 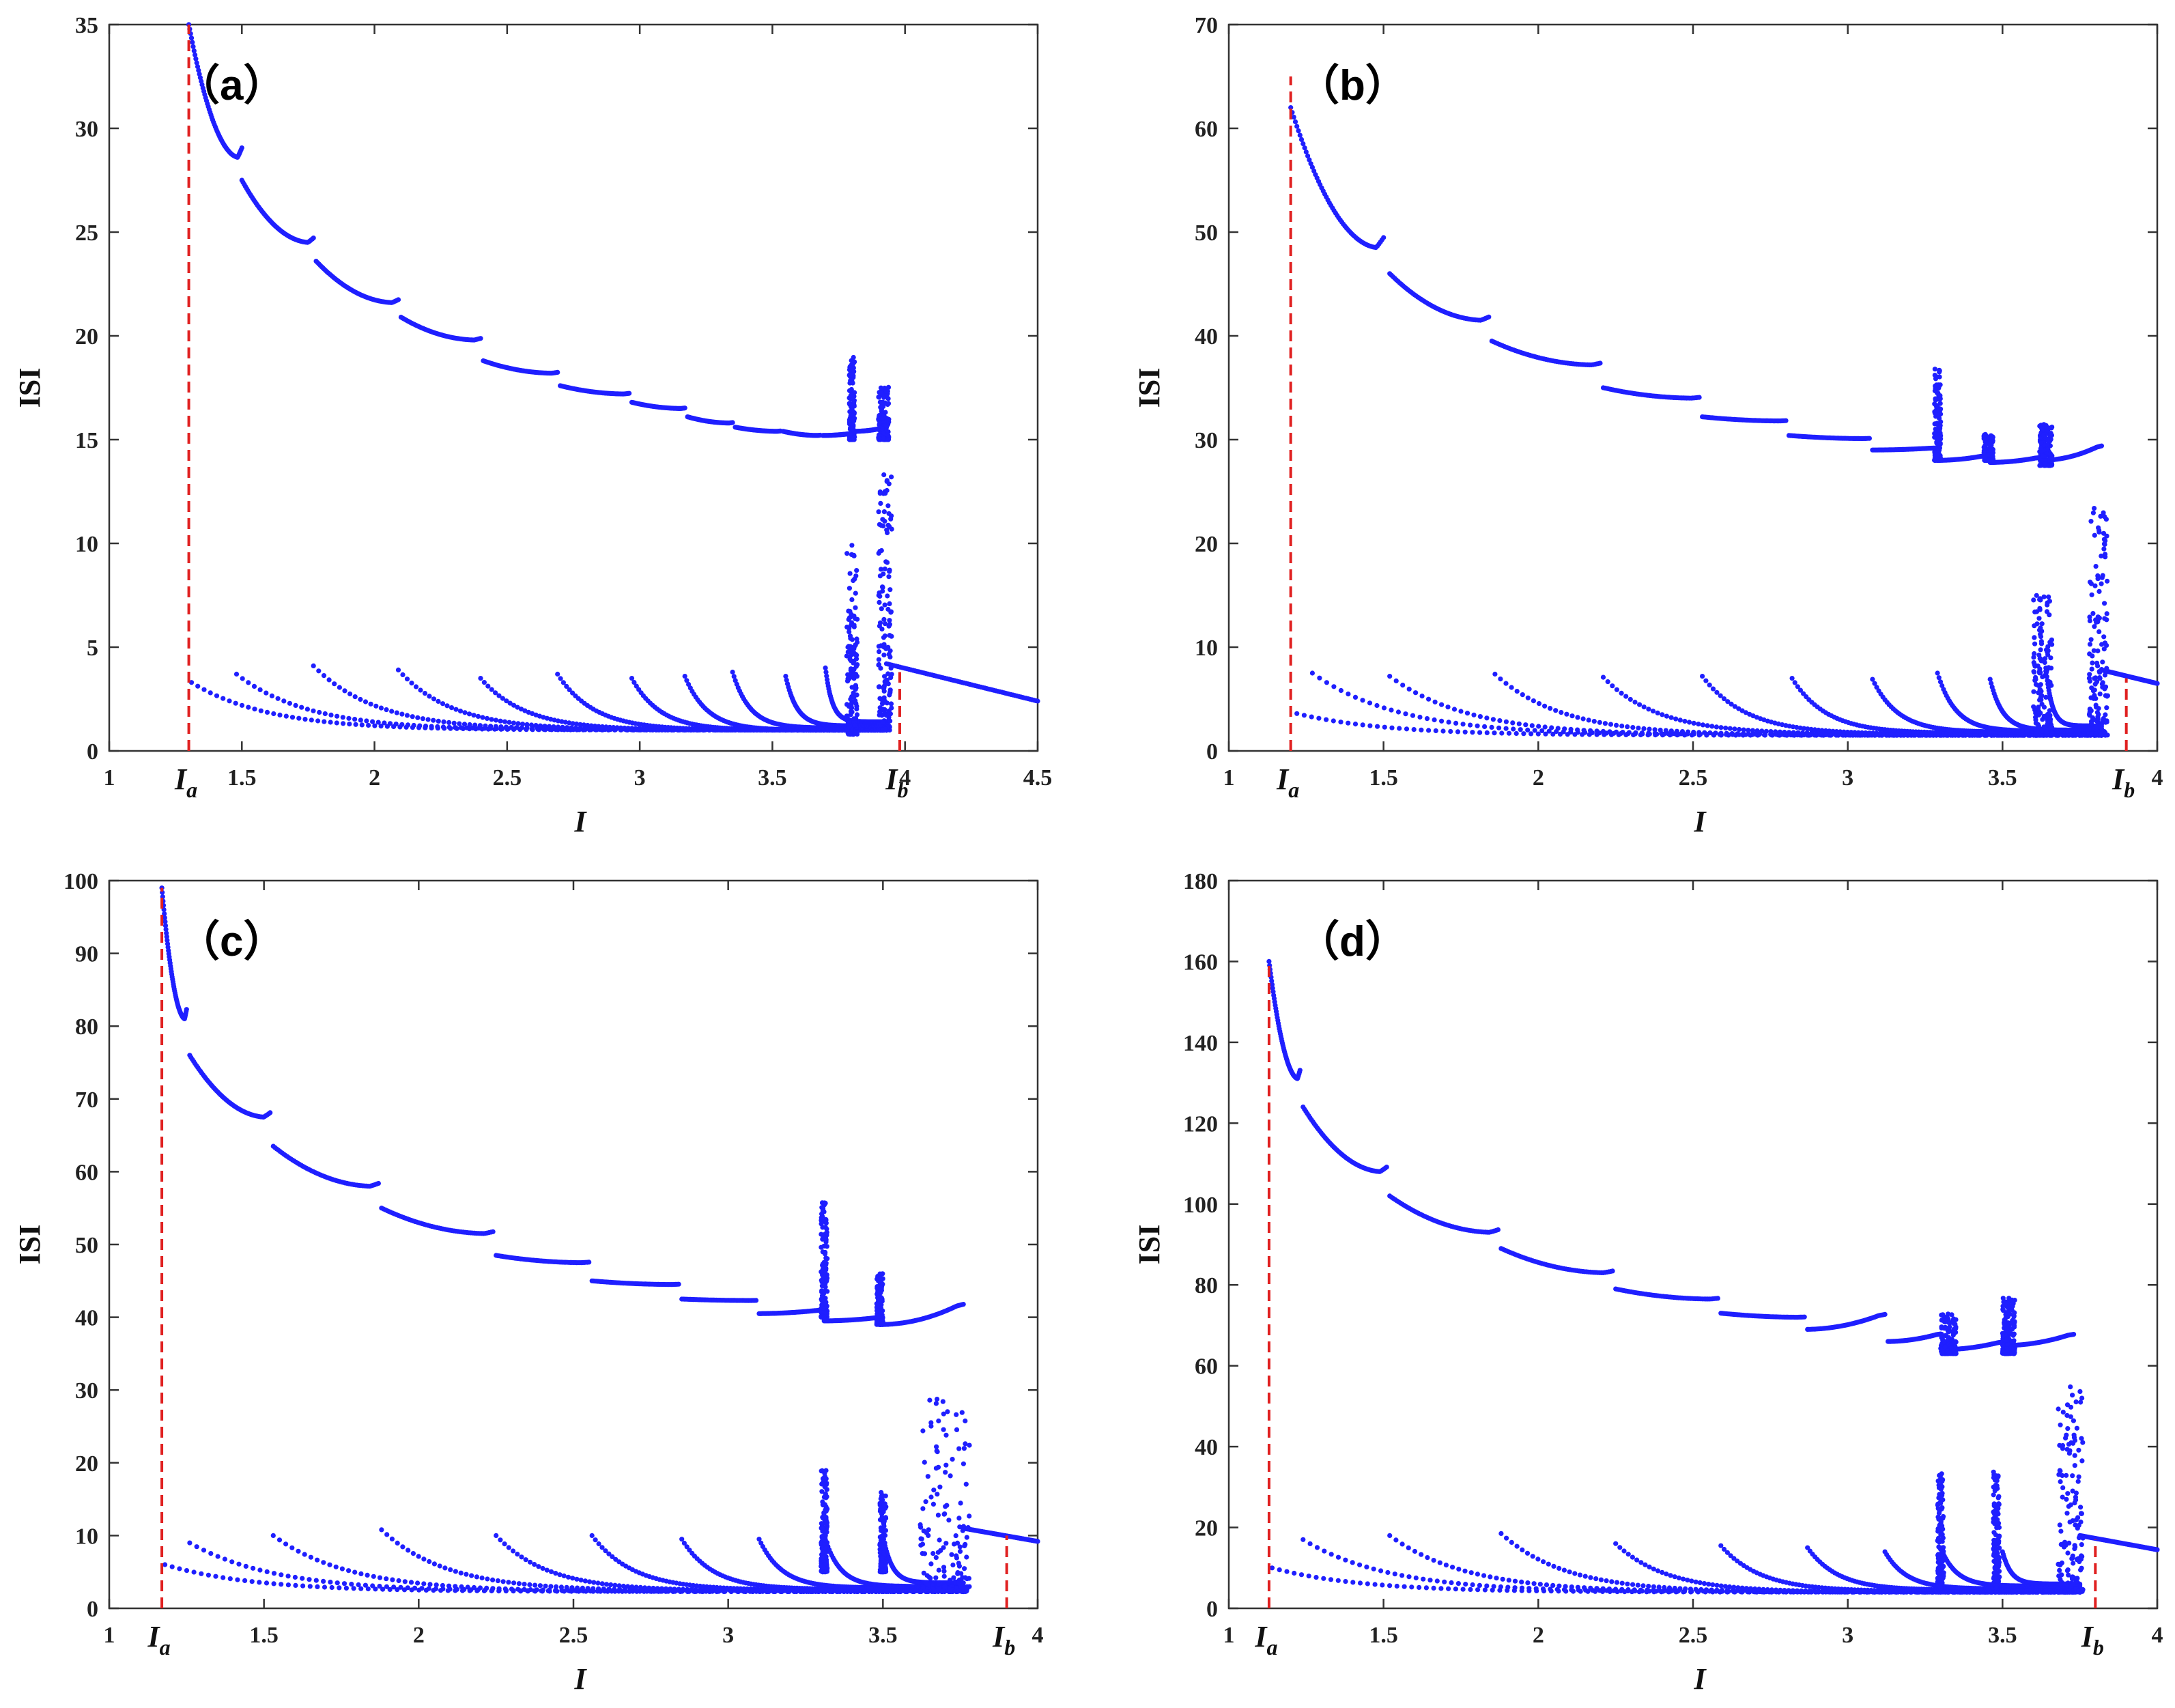 What do you see at coordinates (86, 544) in the screenshot?
I see `y-tick-label: 10` at bounding box center [86, 544].